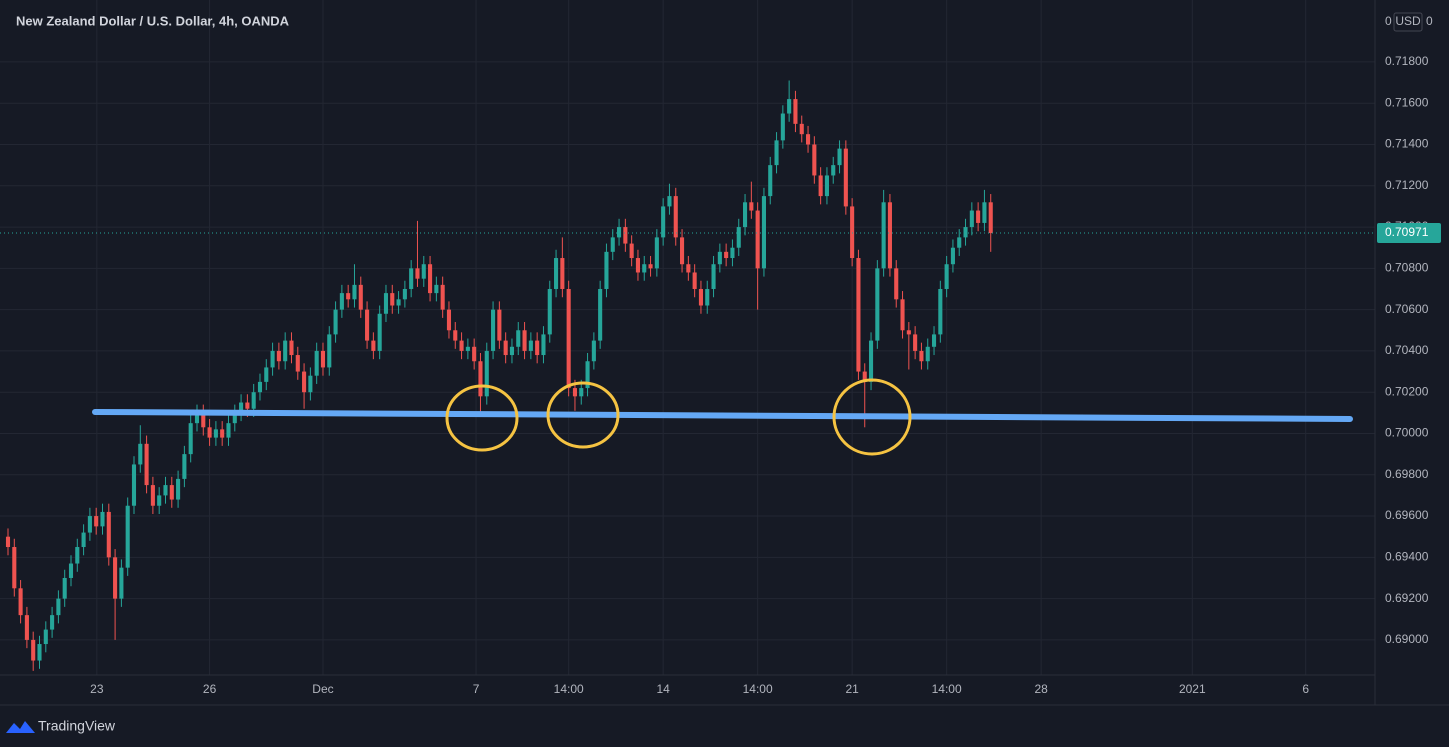 This screenshot has width=1449, height=747. Describe the element at coordinates (1192, 689) in the screenshot. I see `x-tick-label: 2021` at that location.